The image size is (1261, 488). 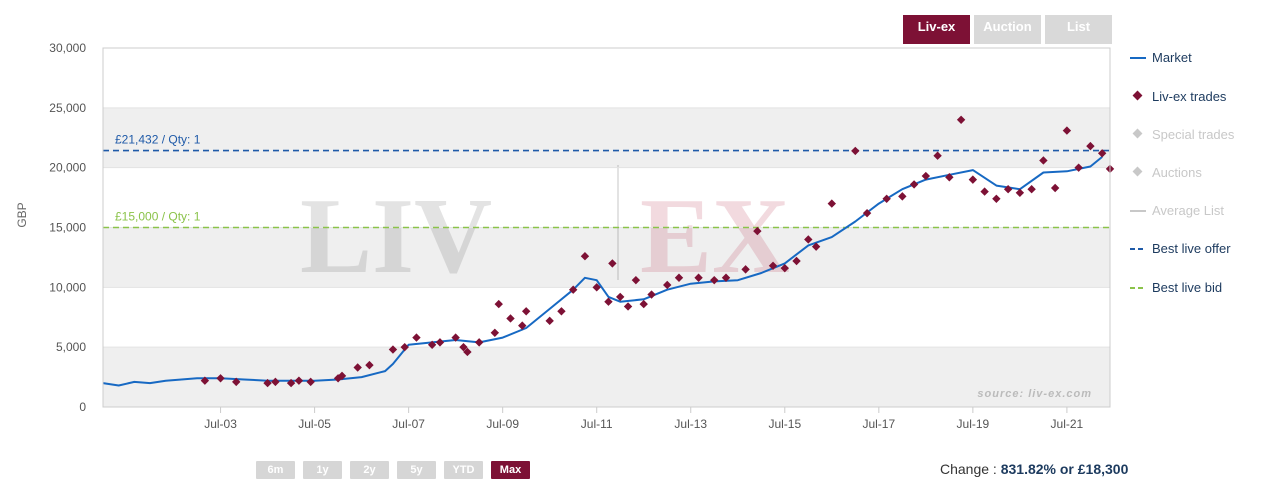 What do you see at coordinates (1193, 58) in the screenshot?
I see `legend-item-market: Market` at bounding box center [1193, 58].